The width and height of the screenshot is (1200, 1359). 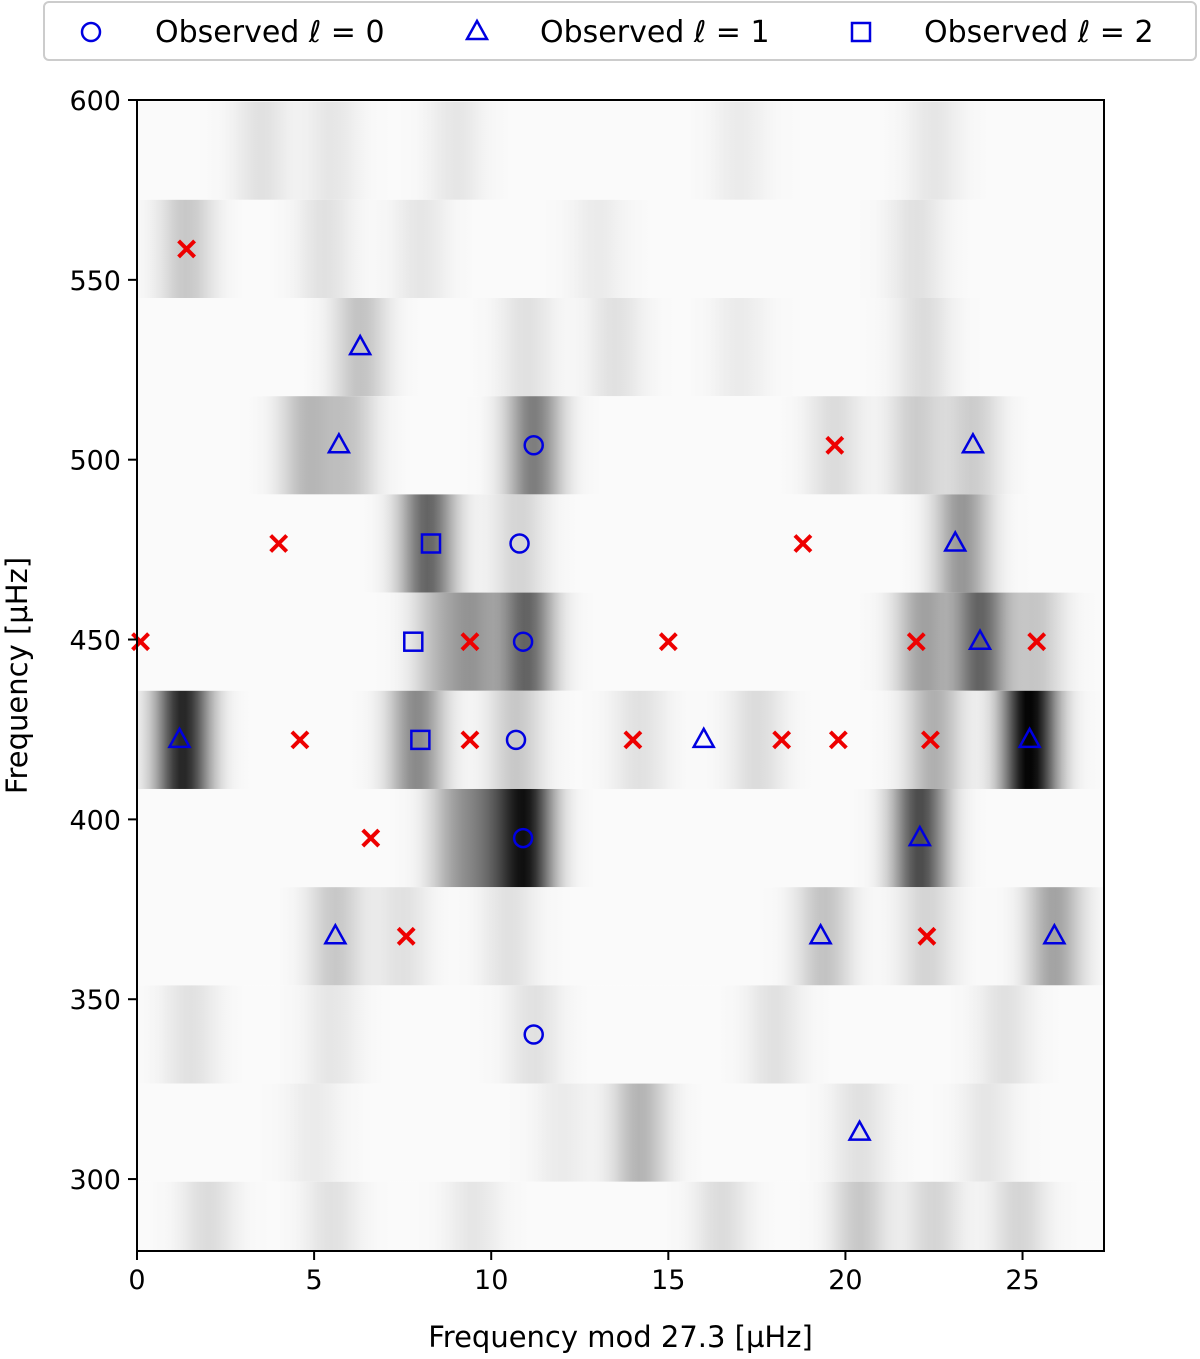 I want to click on legend-circle-marker, so click(x=91, y=32).